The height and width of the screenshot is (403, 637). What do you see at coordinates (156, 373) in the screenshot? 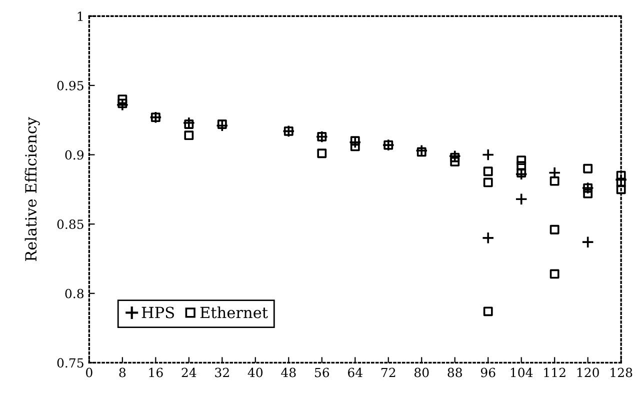
I see `x-tick-label: 16` at bounding box center [156, 373].